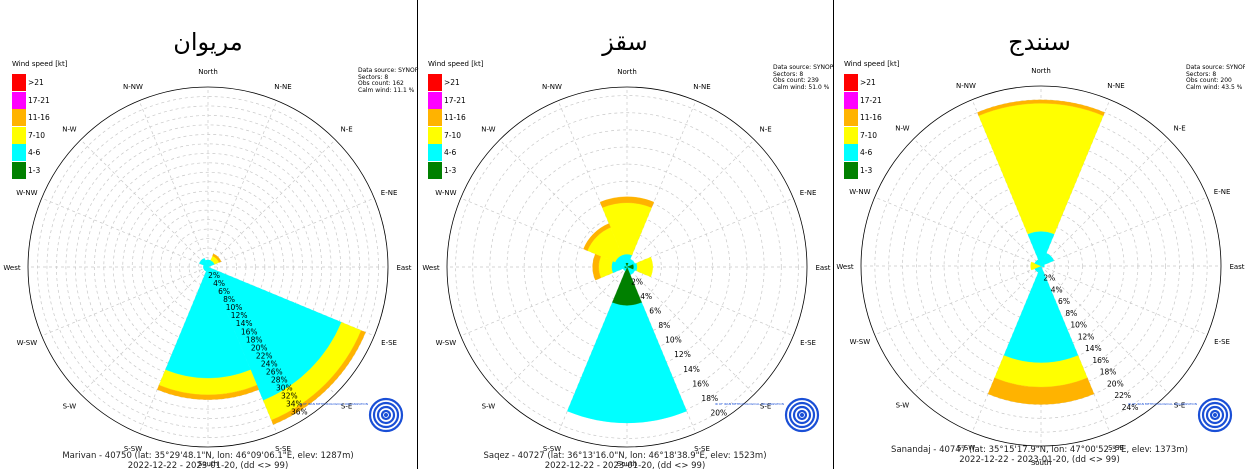  What do you see at coordinates (625, 42) in the screenshot?
I see `chart-title: سقز` at bounding box center [625, 42].